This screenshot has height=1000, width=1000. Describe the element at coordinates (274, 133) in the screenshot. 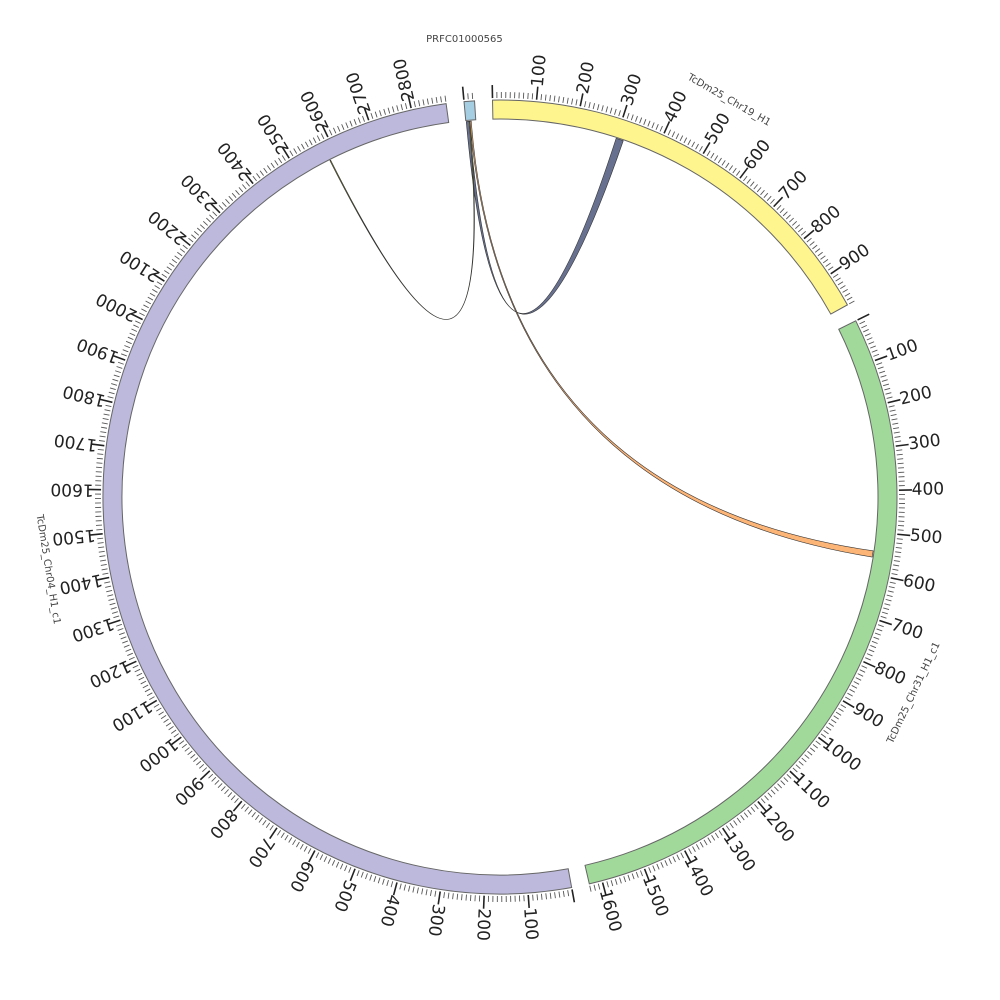

I see `tick-label: 2500` at that location.